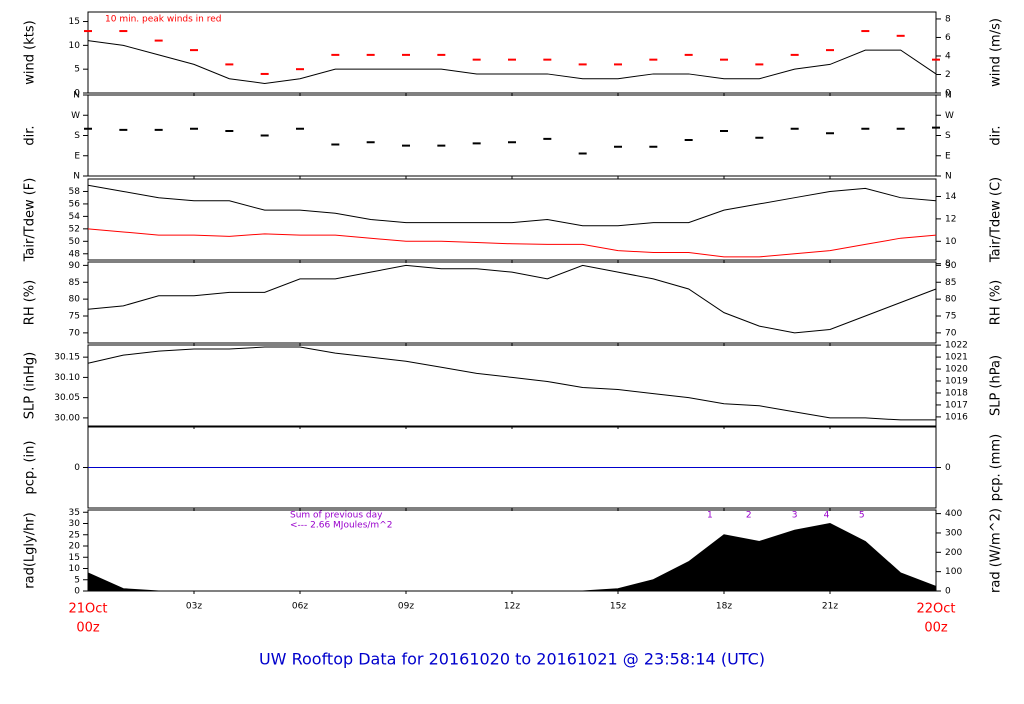 The height and width of the screenshot is (704, 1024). Describe the element at coordinates (74, 535) in the screenshot. I see `y-tick-label: 25` at that location.